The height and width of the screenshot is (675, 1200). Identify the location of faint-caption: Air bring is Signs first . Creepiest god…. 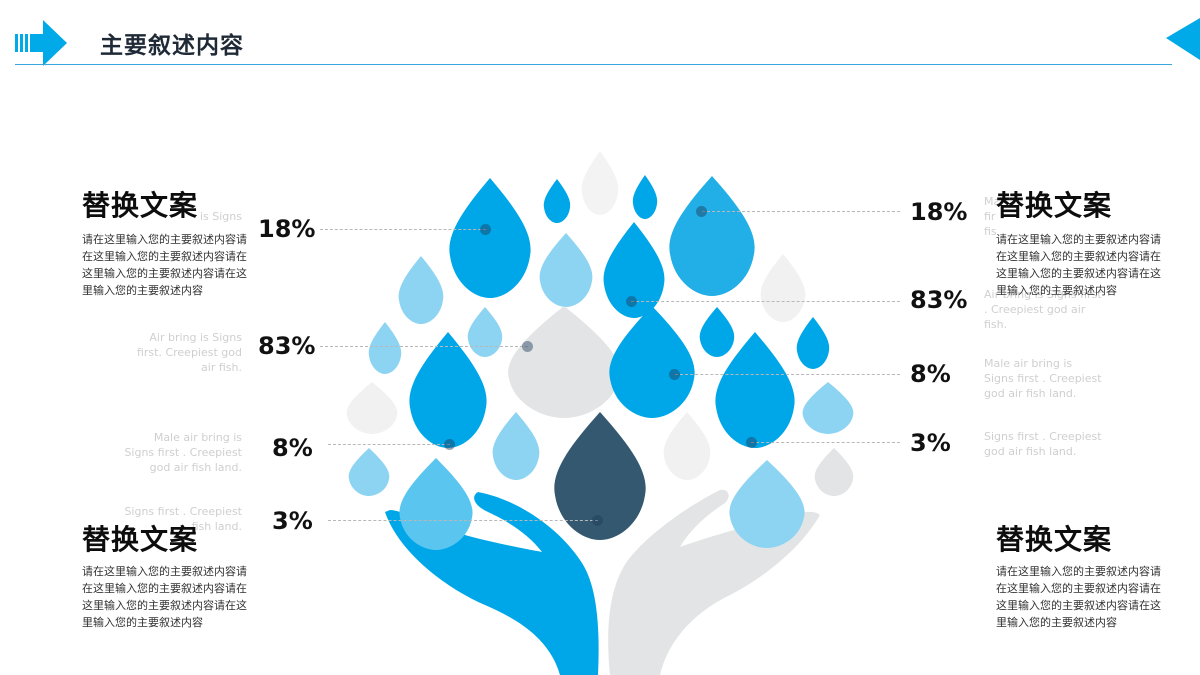
(1043, 309).